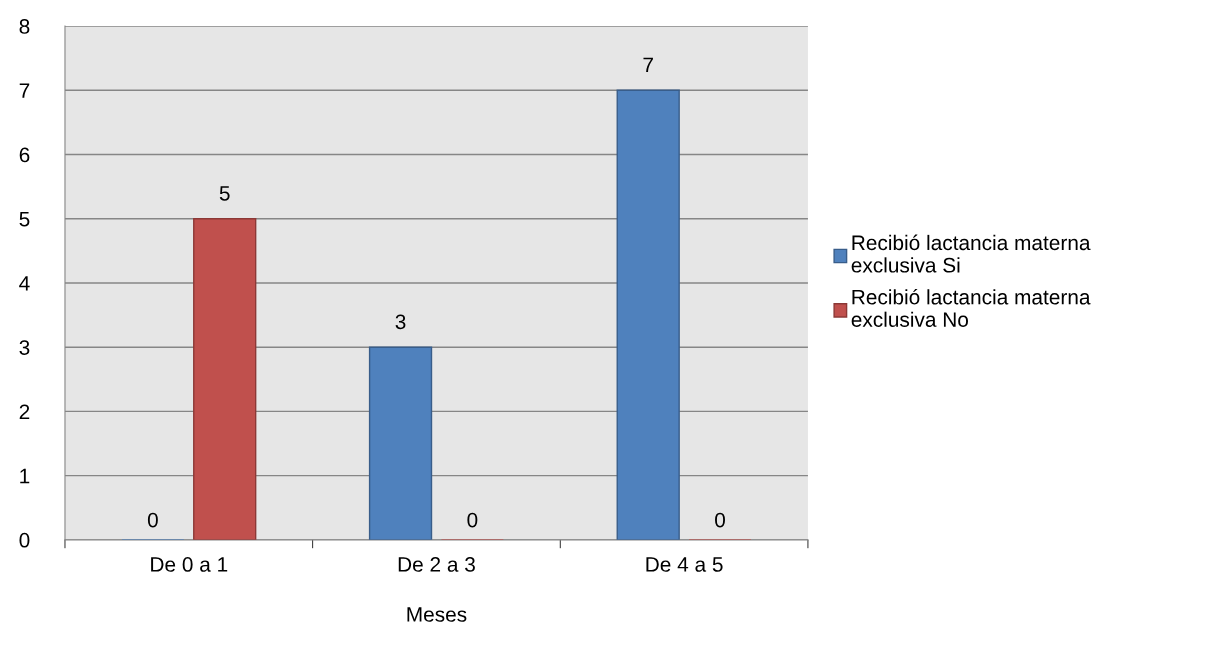 This screenshot has width=1226, height=652. Describe the element at coordinates (189, 564) in the screenshot. I see `x-tick-label: De 0 a 1` at that location.